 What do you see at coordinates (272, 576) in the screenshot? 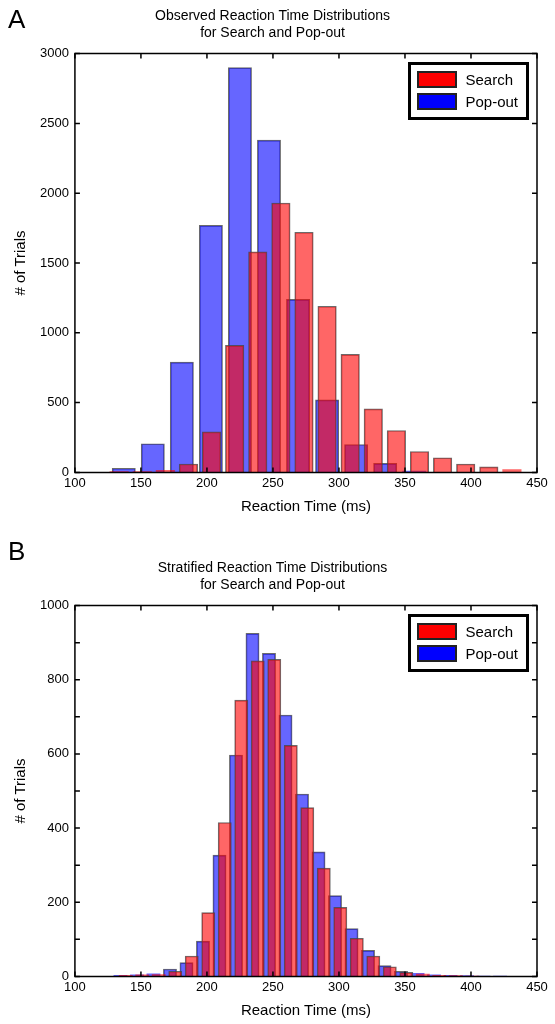
I see `chart-title: Stratified Reaction Time Distributions for Search and Pop-out` at bounding box center [272, 576].